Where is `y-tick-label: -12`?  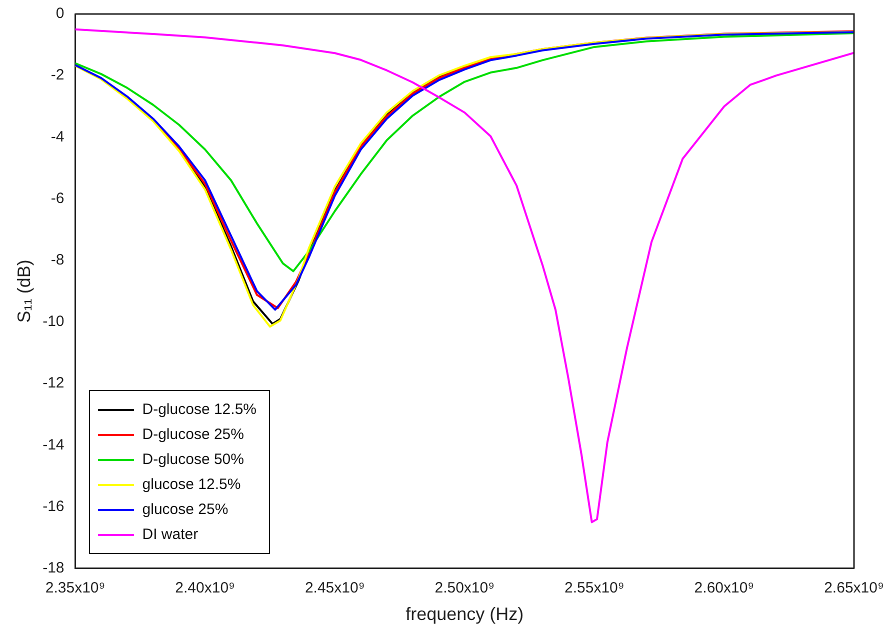
y-tick-label: -12 is located at coordinates (53, 383).